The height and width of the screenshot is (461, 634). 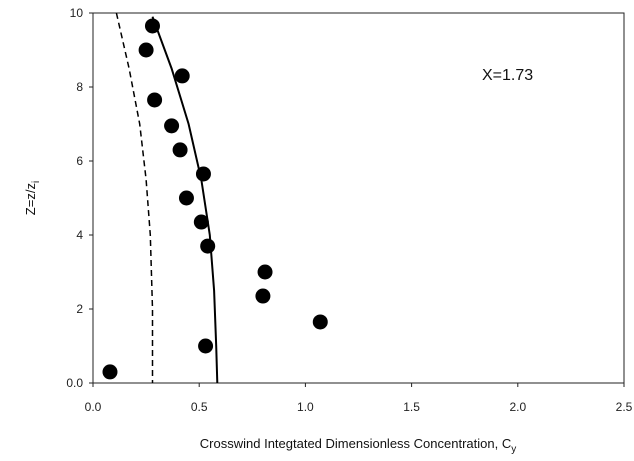 What do you see at coordinates (624, 407) in the screenshot?
I see `x-tick-label: 2.5` at bounding box center [624, 407].